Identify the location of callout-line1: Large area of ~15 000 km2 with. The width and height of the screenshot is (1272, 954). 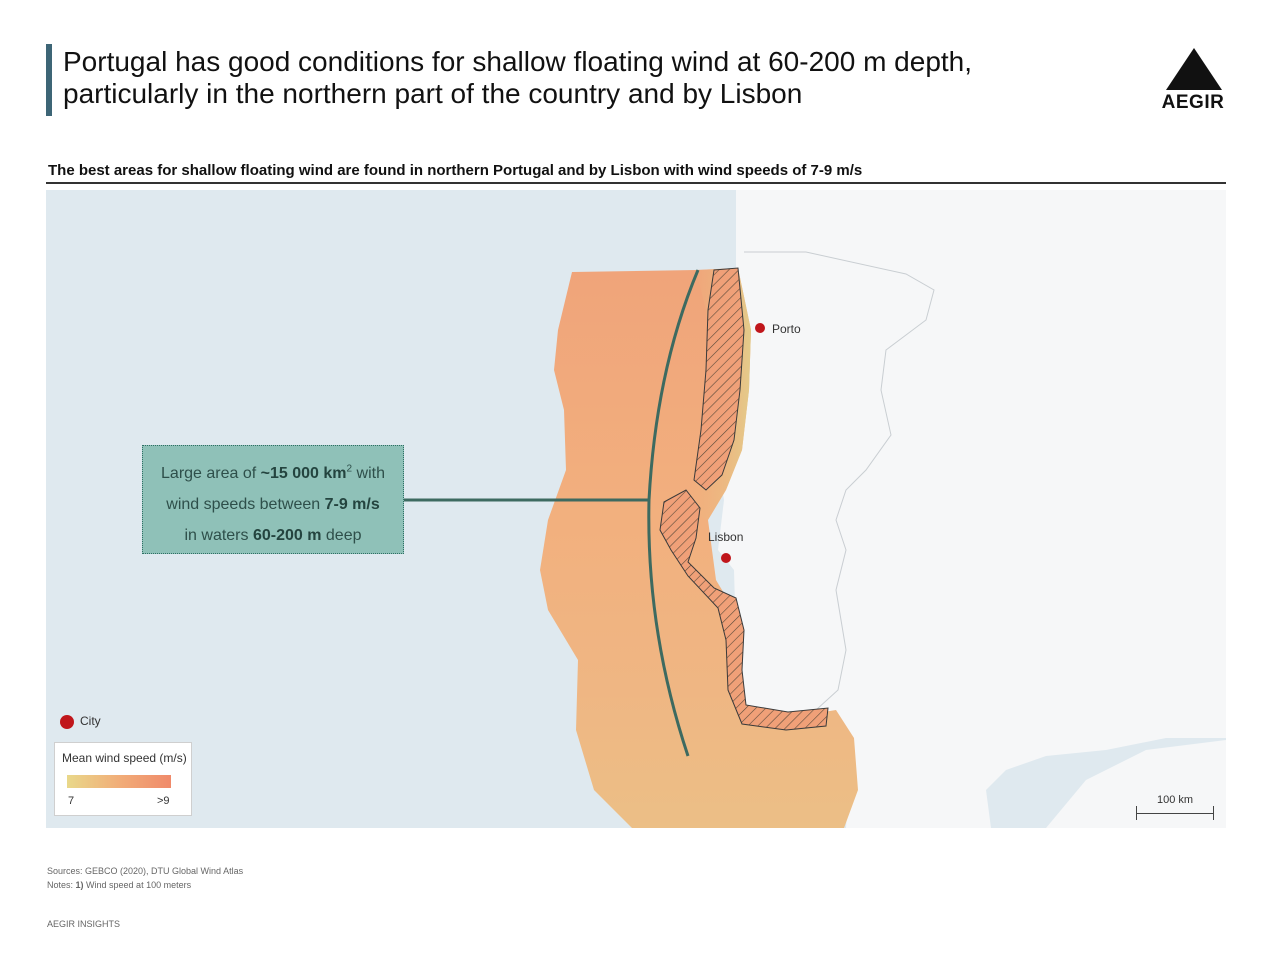
(273, 472).